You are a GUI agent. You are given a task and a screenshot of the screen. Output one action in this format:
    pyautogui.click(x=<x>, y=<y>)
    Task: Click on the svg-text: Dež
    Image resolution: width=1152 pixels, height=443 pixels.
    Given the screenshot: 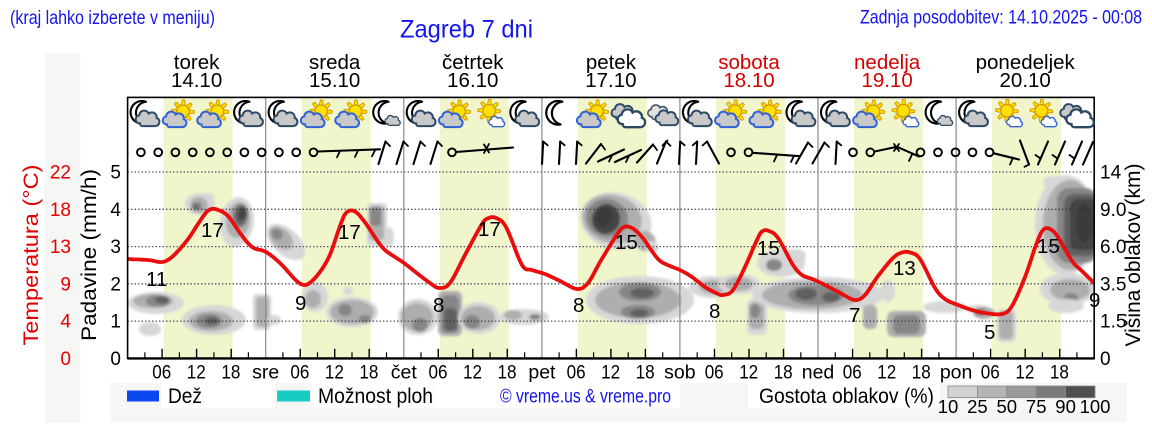 What is the action you would take?
    pyautogui.click(x=185, y=396)
    